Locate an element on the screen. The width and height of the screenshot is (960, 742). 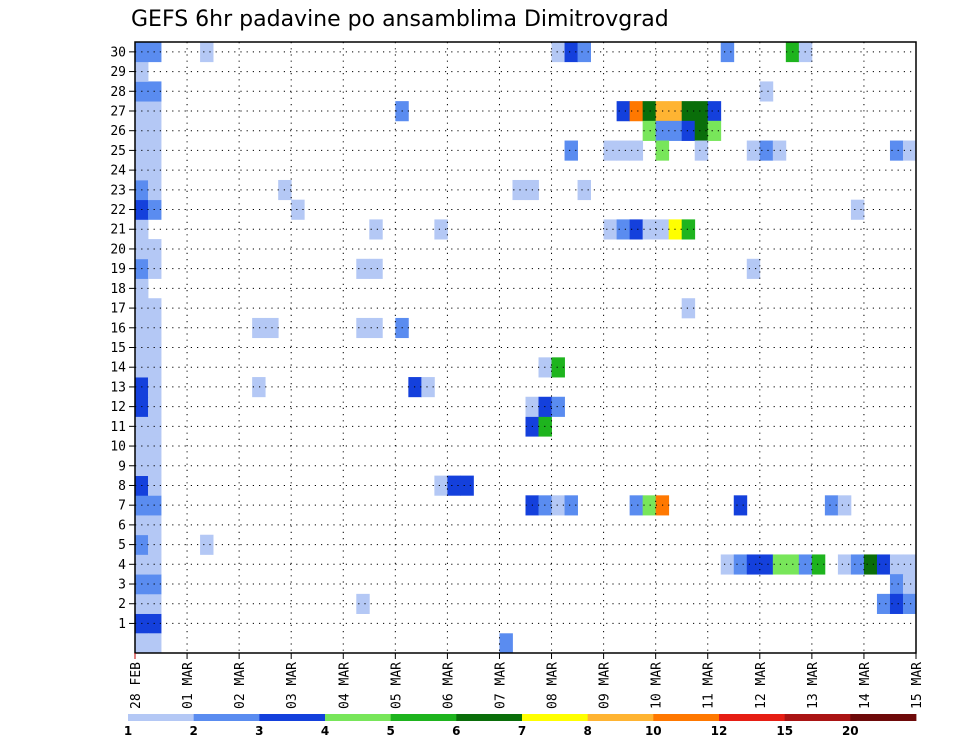
y-tick-label: 6 is located at coordinates (122, 525).